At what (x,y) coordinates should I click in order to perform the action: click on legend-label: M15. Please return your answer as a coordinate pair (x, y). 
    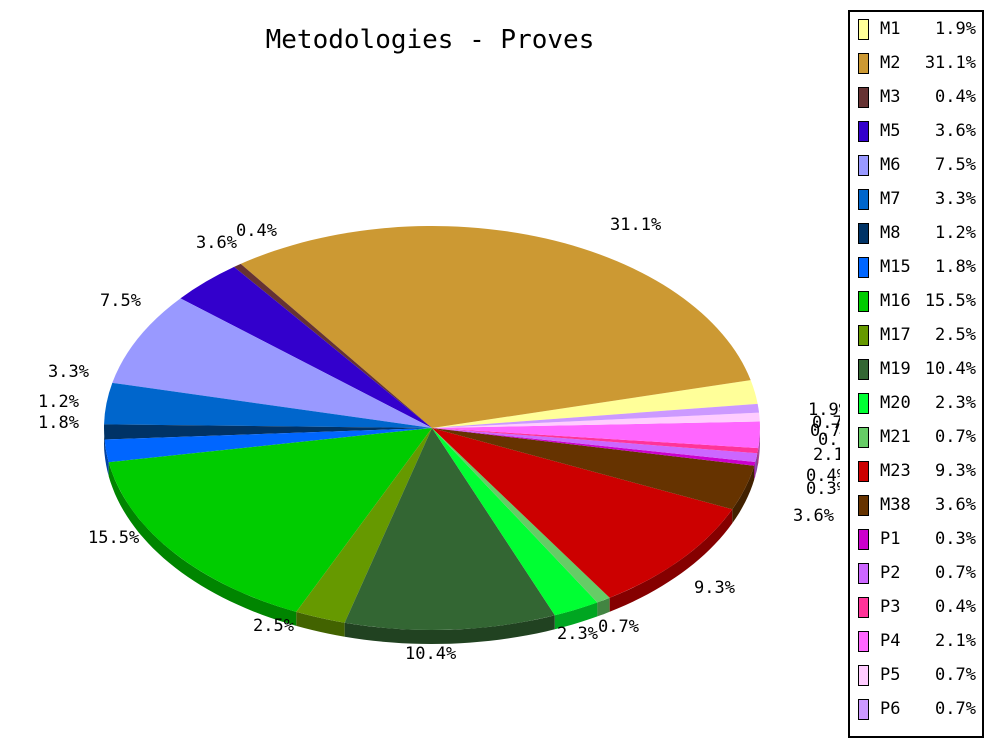
    Looking at the image, I should click on (895, 267).